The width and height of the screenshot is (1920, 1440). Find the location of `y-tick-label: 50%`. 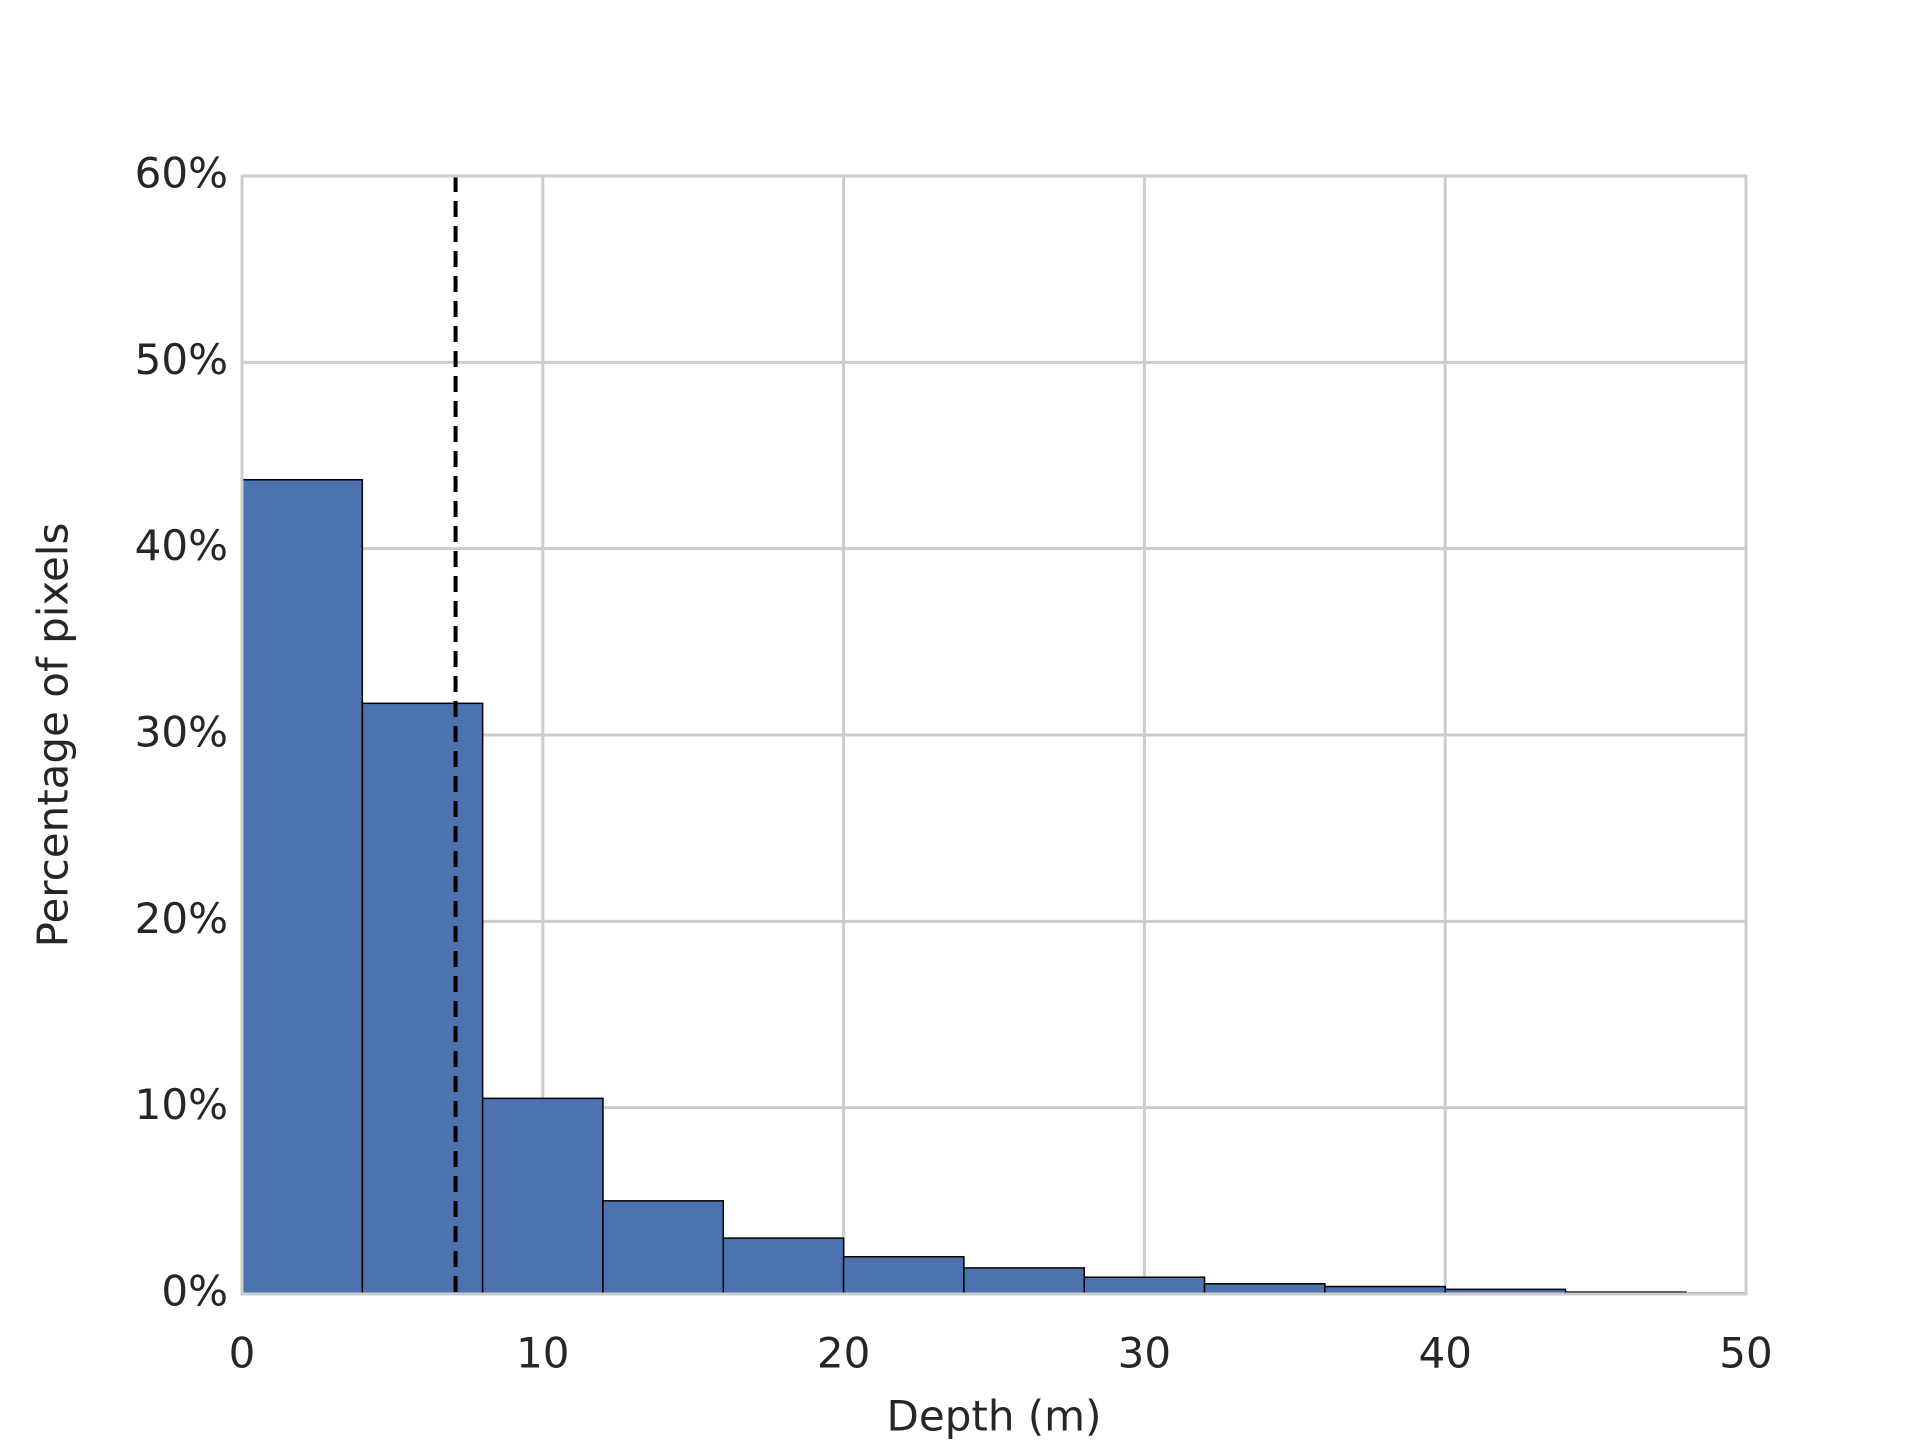

y-tick-label: 50% is located at coordinates (181, 359).